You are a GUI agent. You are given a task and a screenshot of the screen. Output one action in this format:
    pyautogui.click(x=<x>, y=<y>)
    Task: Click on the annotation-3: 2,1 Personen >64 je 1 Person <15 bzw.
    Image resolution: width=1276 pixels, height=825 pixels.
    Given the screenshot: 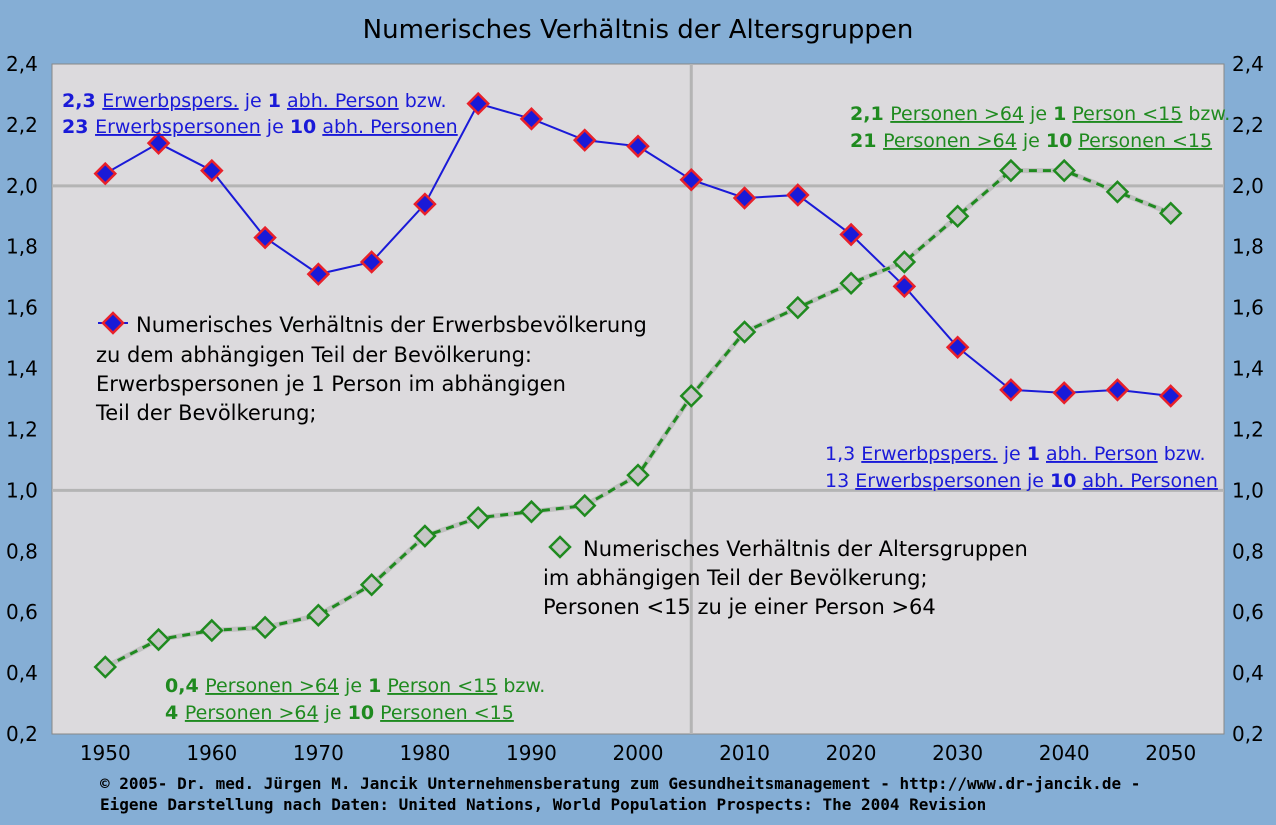 What is the action you would take?
    pyautogui.click(x=1040, y=114)
    